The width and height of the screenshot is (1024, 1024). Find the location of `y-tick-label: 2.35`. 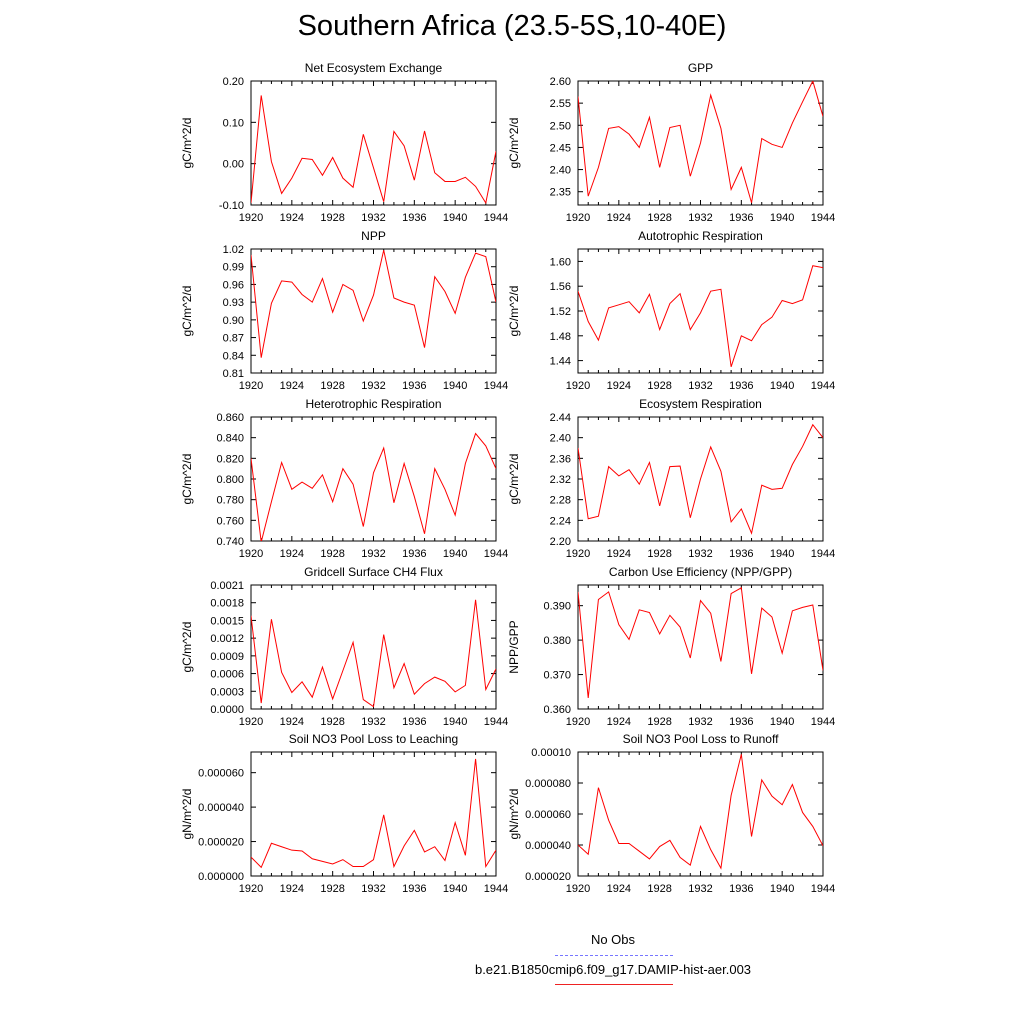

y-tick-label: 2.35 is located at coordinates (560, 193).